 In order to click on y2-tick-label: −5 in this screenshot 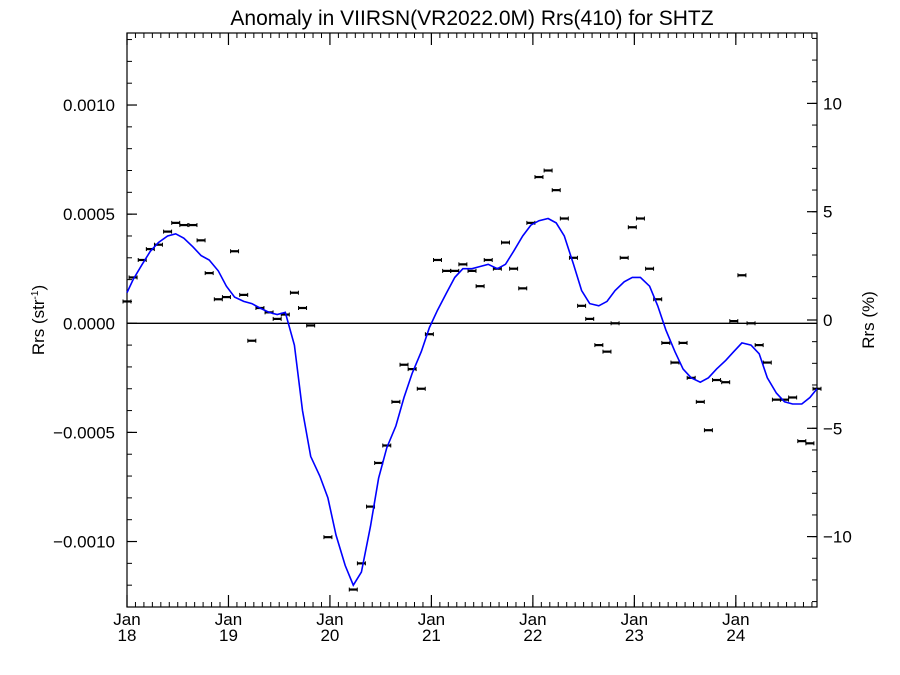, I will do `click(832, 428)`.